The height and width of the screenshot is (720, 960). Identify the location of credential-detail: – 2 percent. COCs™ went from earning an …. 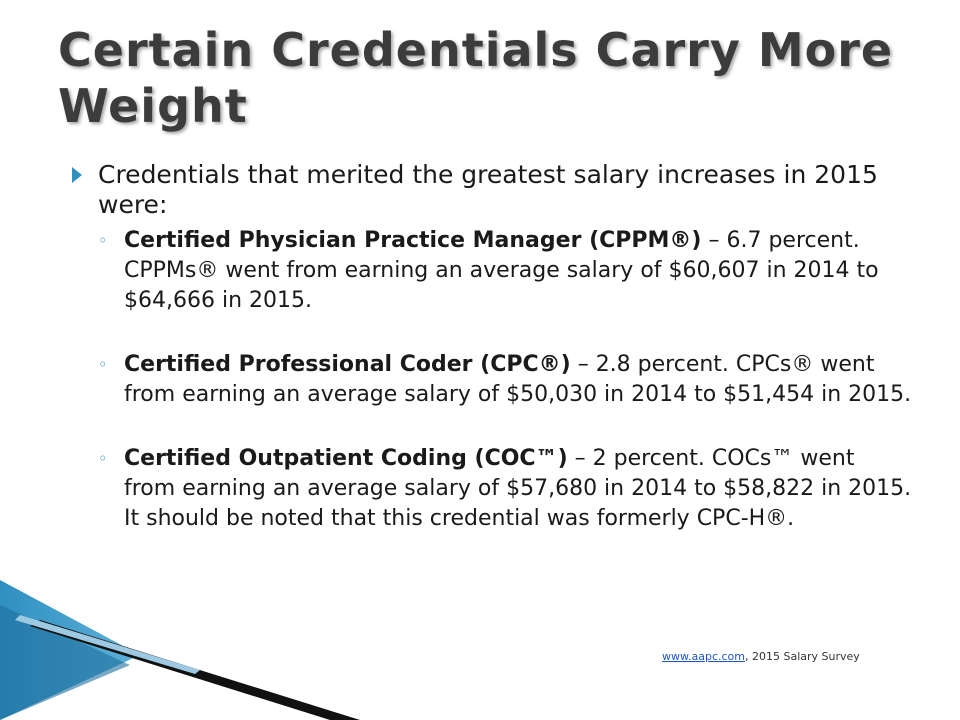
(518, 488).